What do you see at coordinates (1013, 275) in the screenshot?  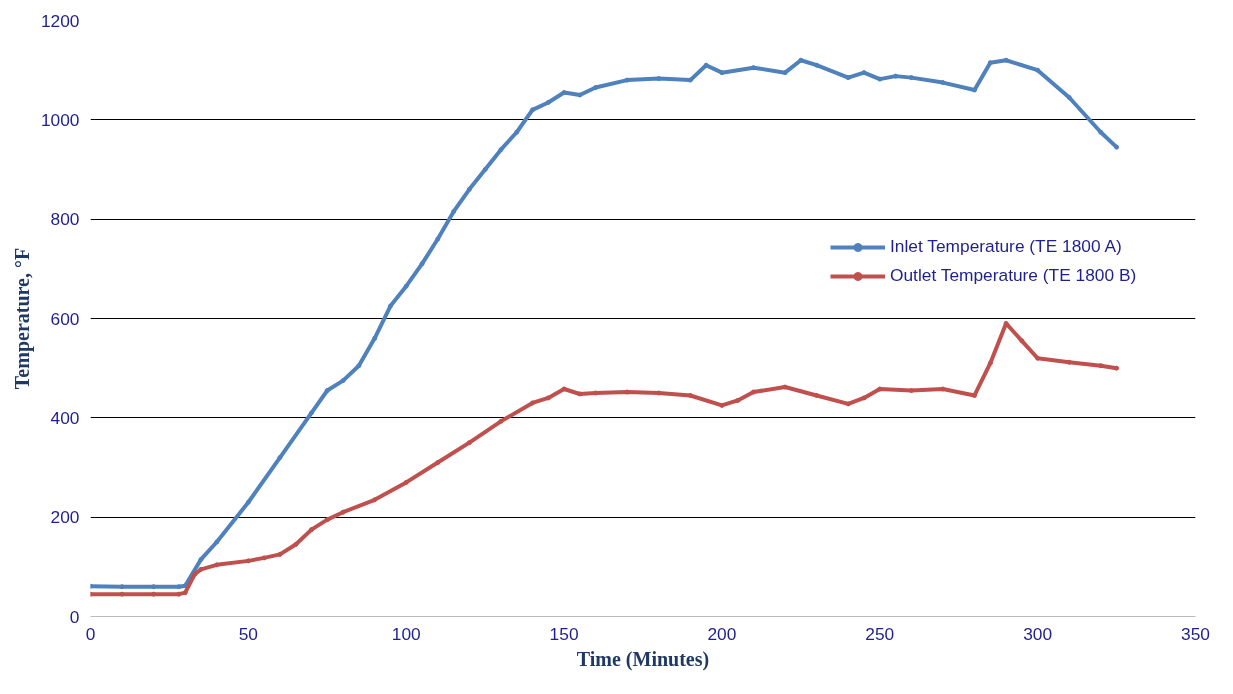 I see `legend-label: Outlet Temperature (TE 1800 B)` at bounding box center [1013, 275].